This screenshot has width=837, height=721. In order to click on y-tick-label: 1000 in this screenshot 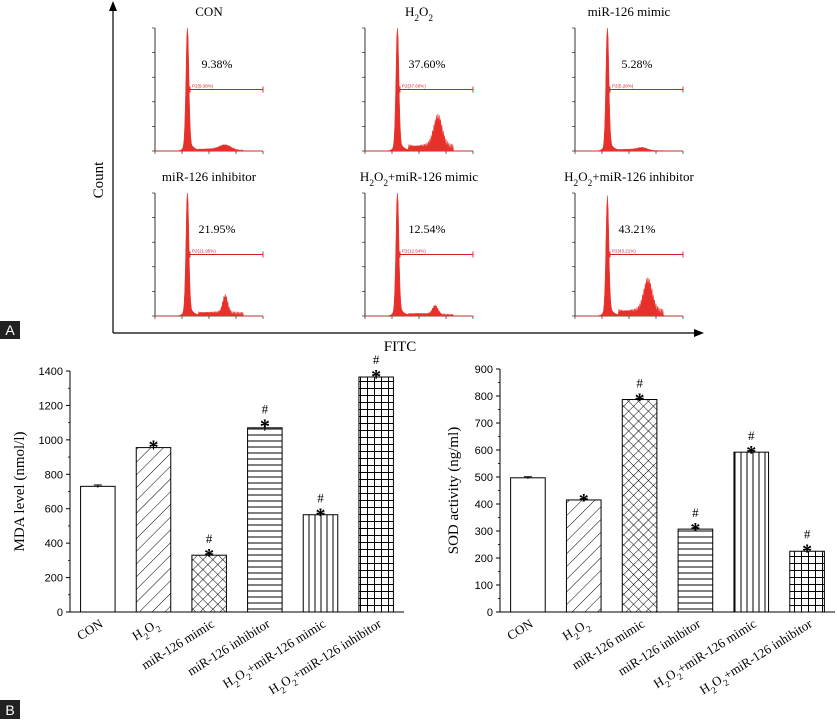, I will do `click(51, 441)`.